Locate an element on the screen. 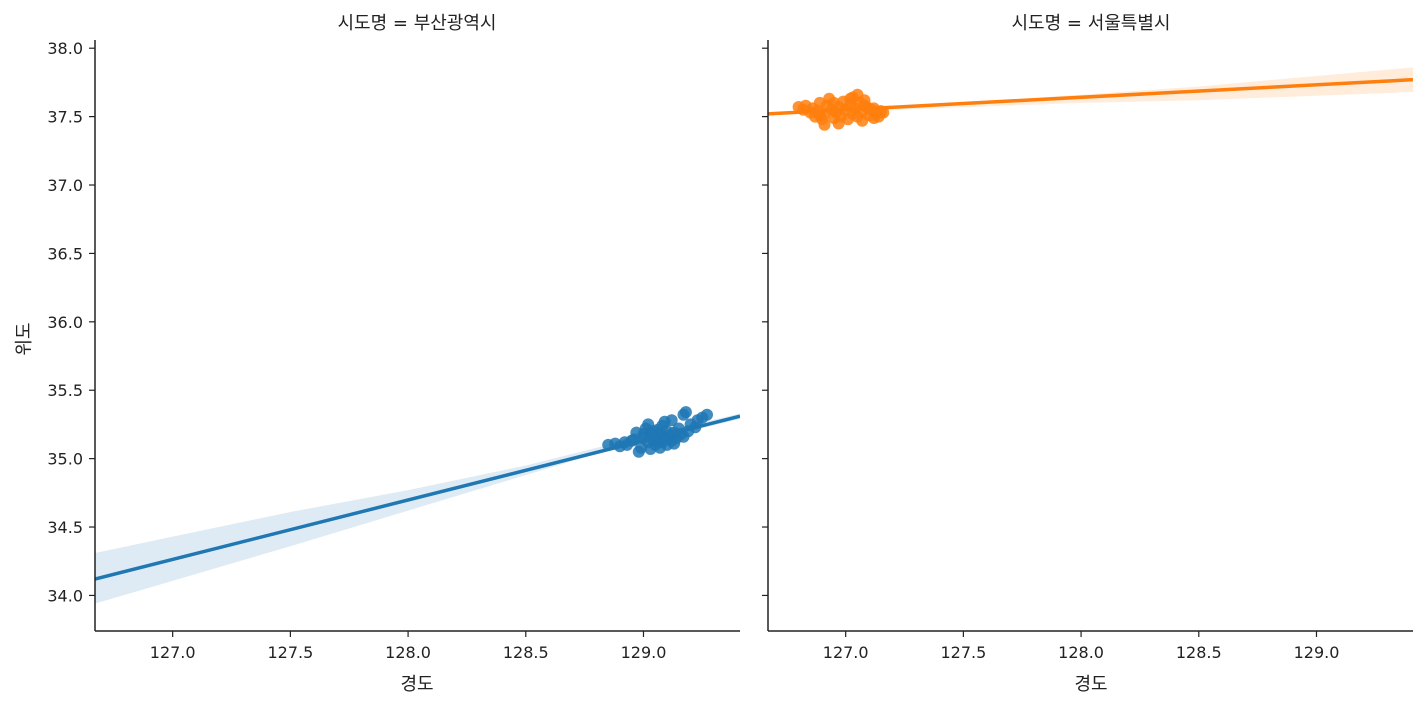  panel-1-regression-line is located at coordinates (417, 497).